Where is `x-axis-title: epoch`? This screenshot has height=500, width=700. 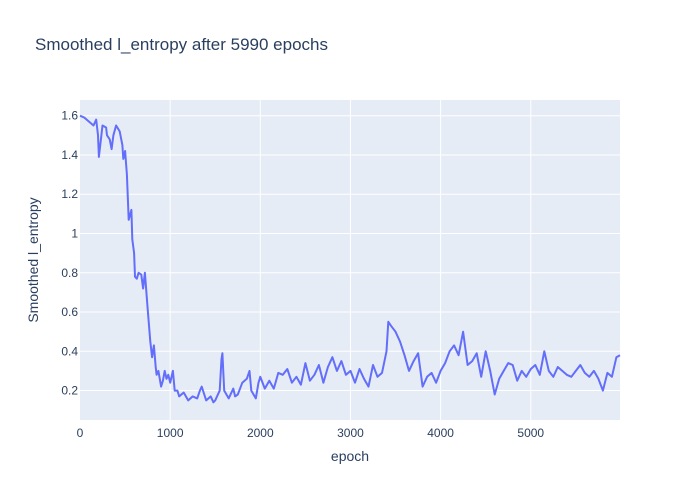
x-axis-title: epoch is located at coordinates (350, 456).